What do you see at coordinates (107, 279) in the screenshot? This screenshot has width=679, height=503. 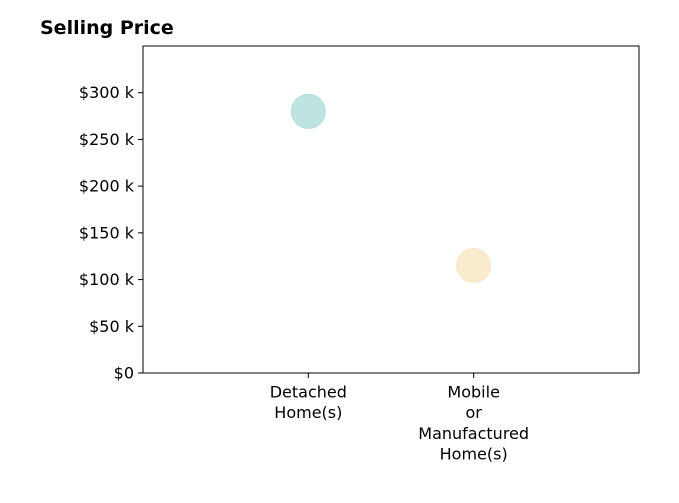 I see `y-tick-label: $100 k` at bounding box center [107, 279].